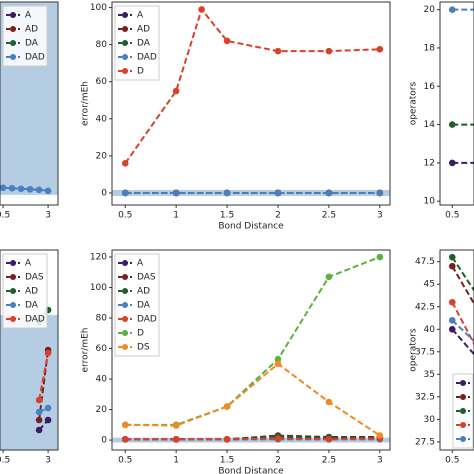 The image size is (474, 474). Describe the element at coordinates (98, 288) in the screenshot. I see `y-tick-label: 100` at that location.